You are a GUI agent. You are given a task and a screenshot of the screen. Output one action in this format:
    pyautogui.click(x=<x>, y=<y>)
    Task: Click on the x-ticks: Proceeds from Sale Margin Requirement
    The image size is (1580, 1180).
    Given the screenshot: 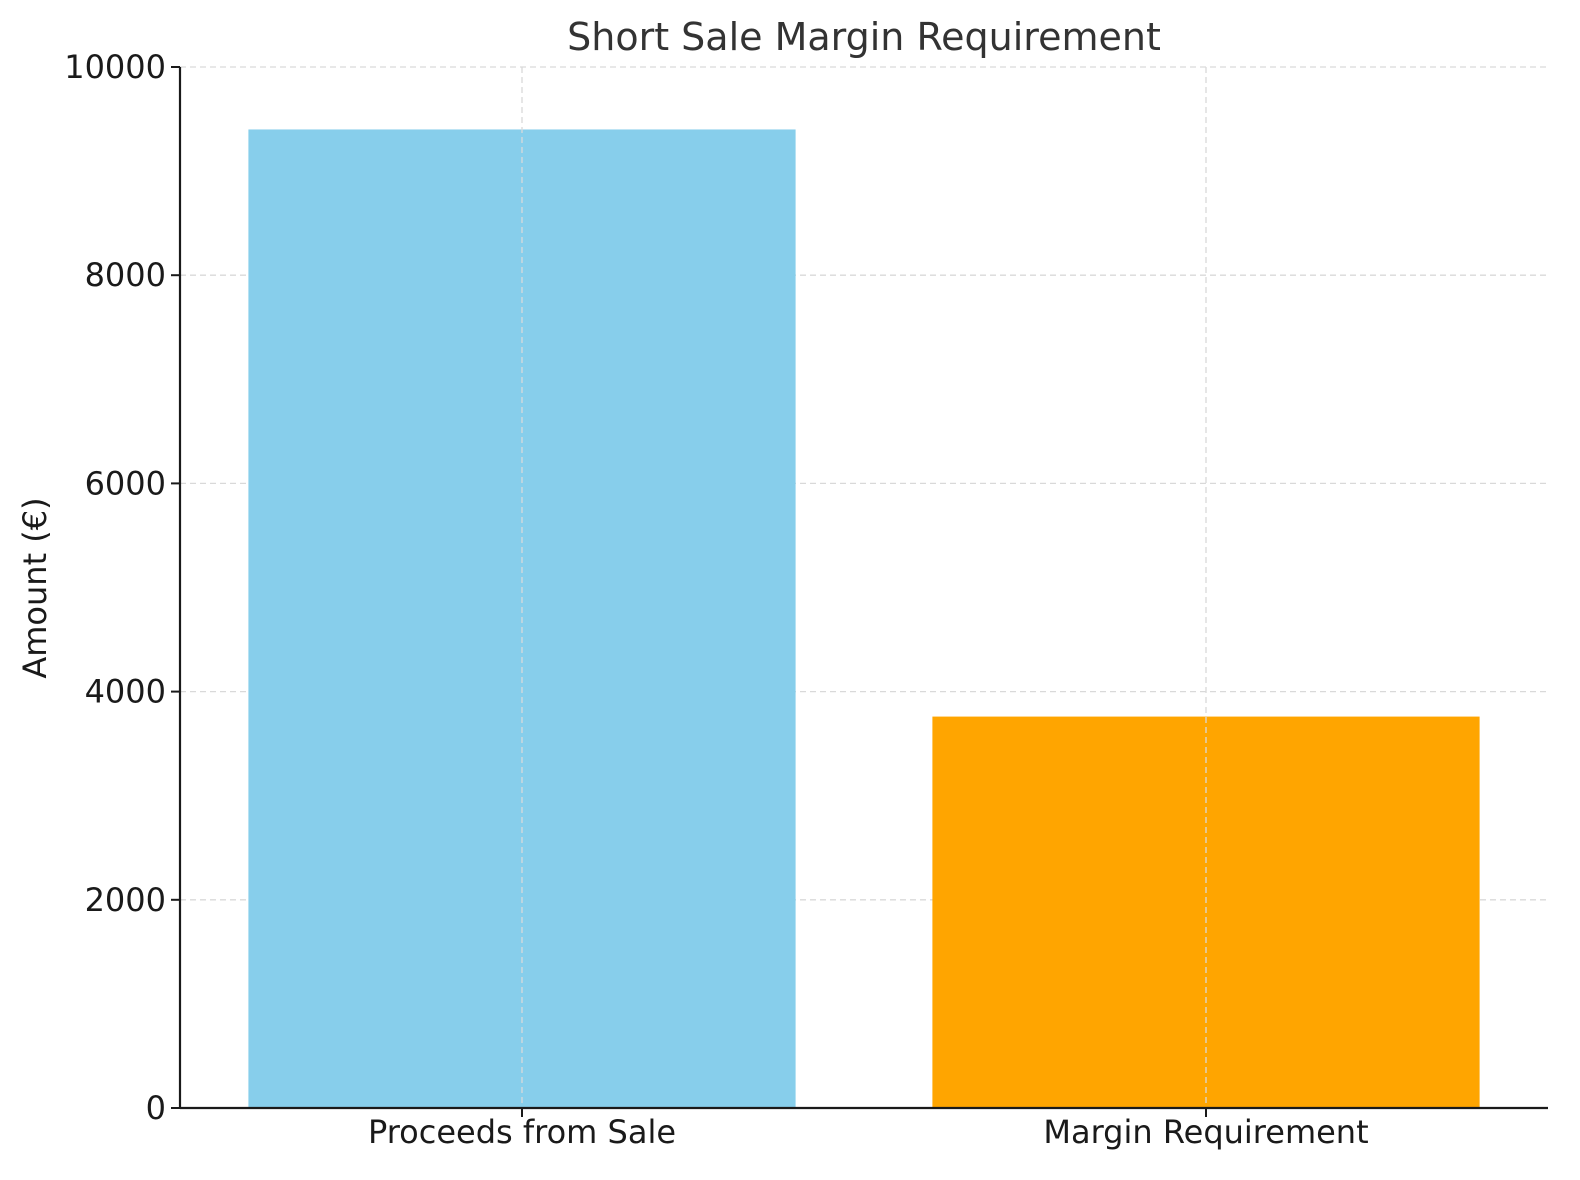 What is the action you would take?
    pyautogui.click(x=868, y=1129)
    